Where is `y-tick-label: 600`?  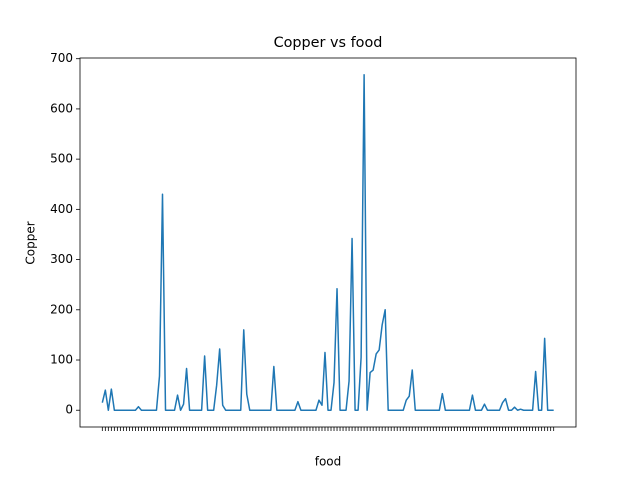
y-tick-label: 600 is located at coordinates (61, 108).